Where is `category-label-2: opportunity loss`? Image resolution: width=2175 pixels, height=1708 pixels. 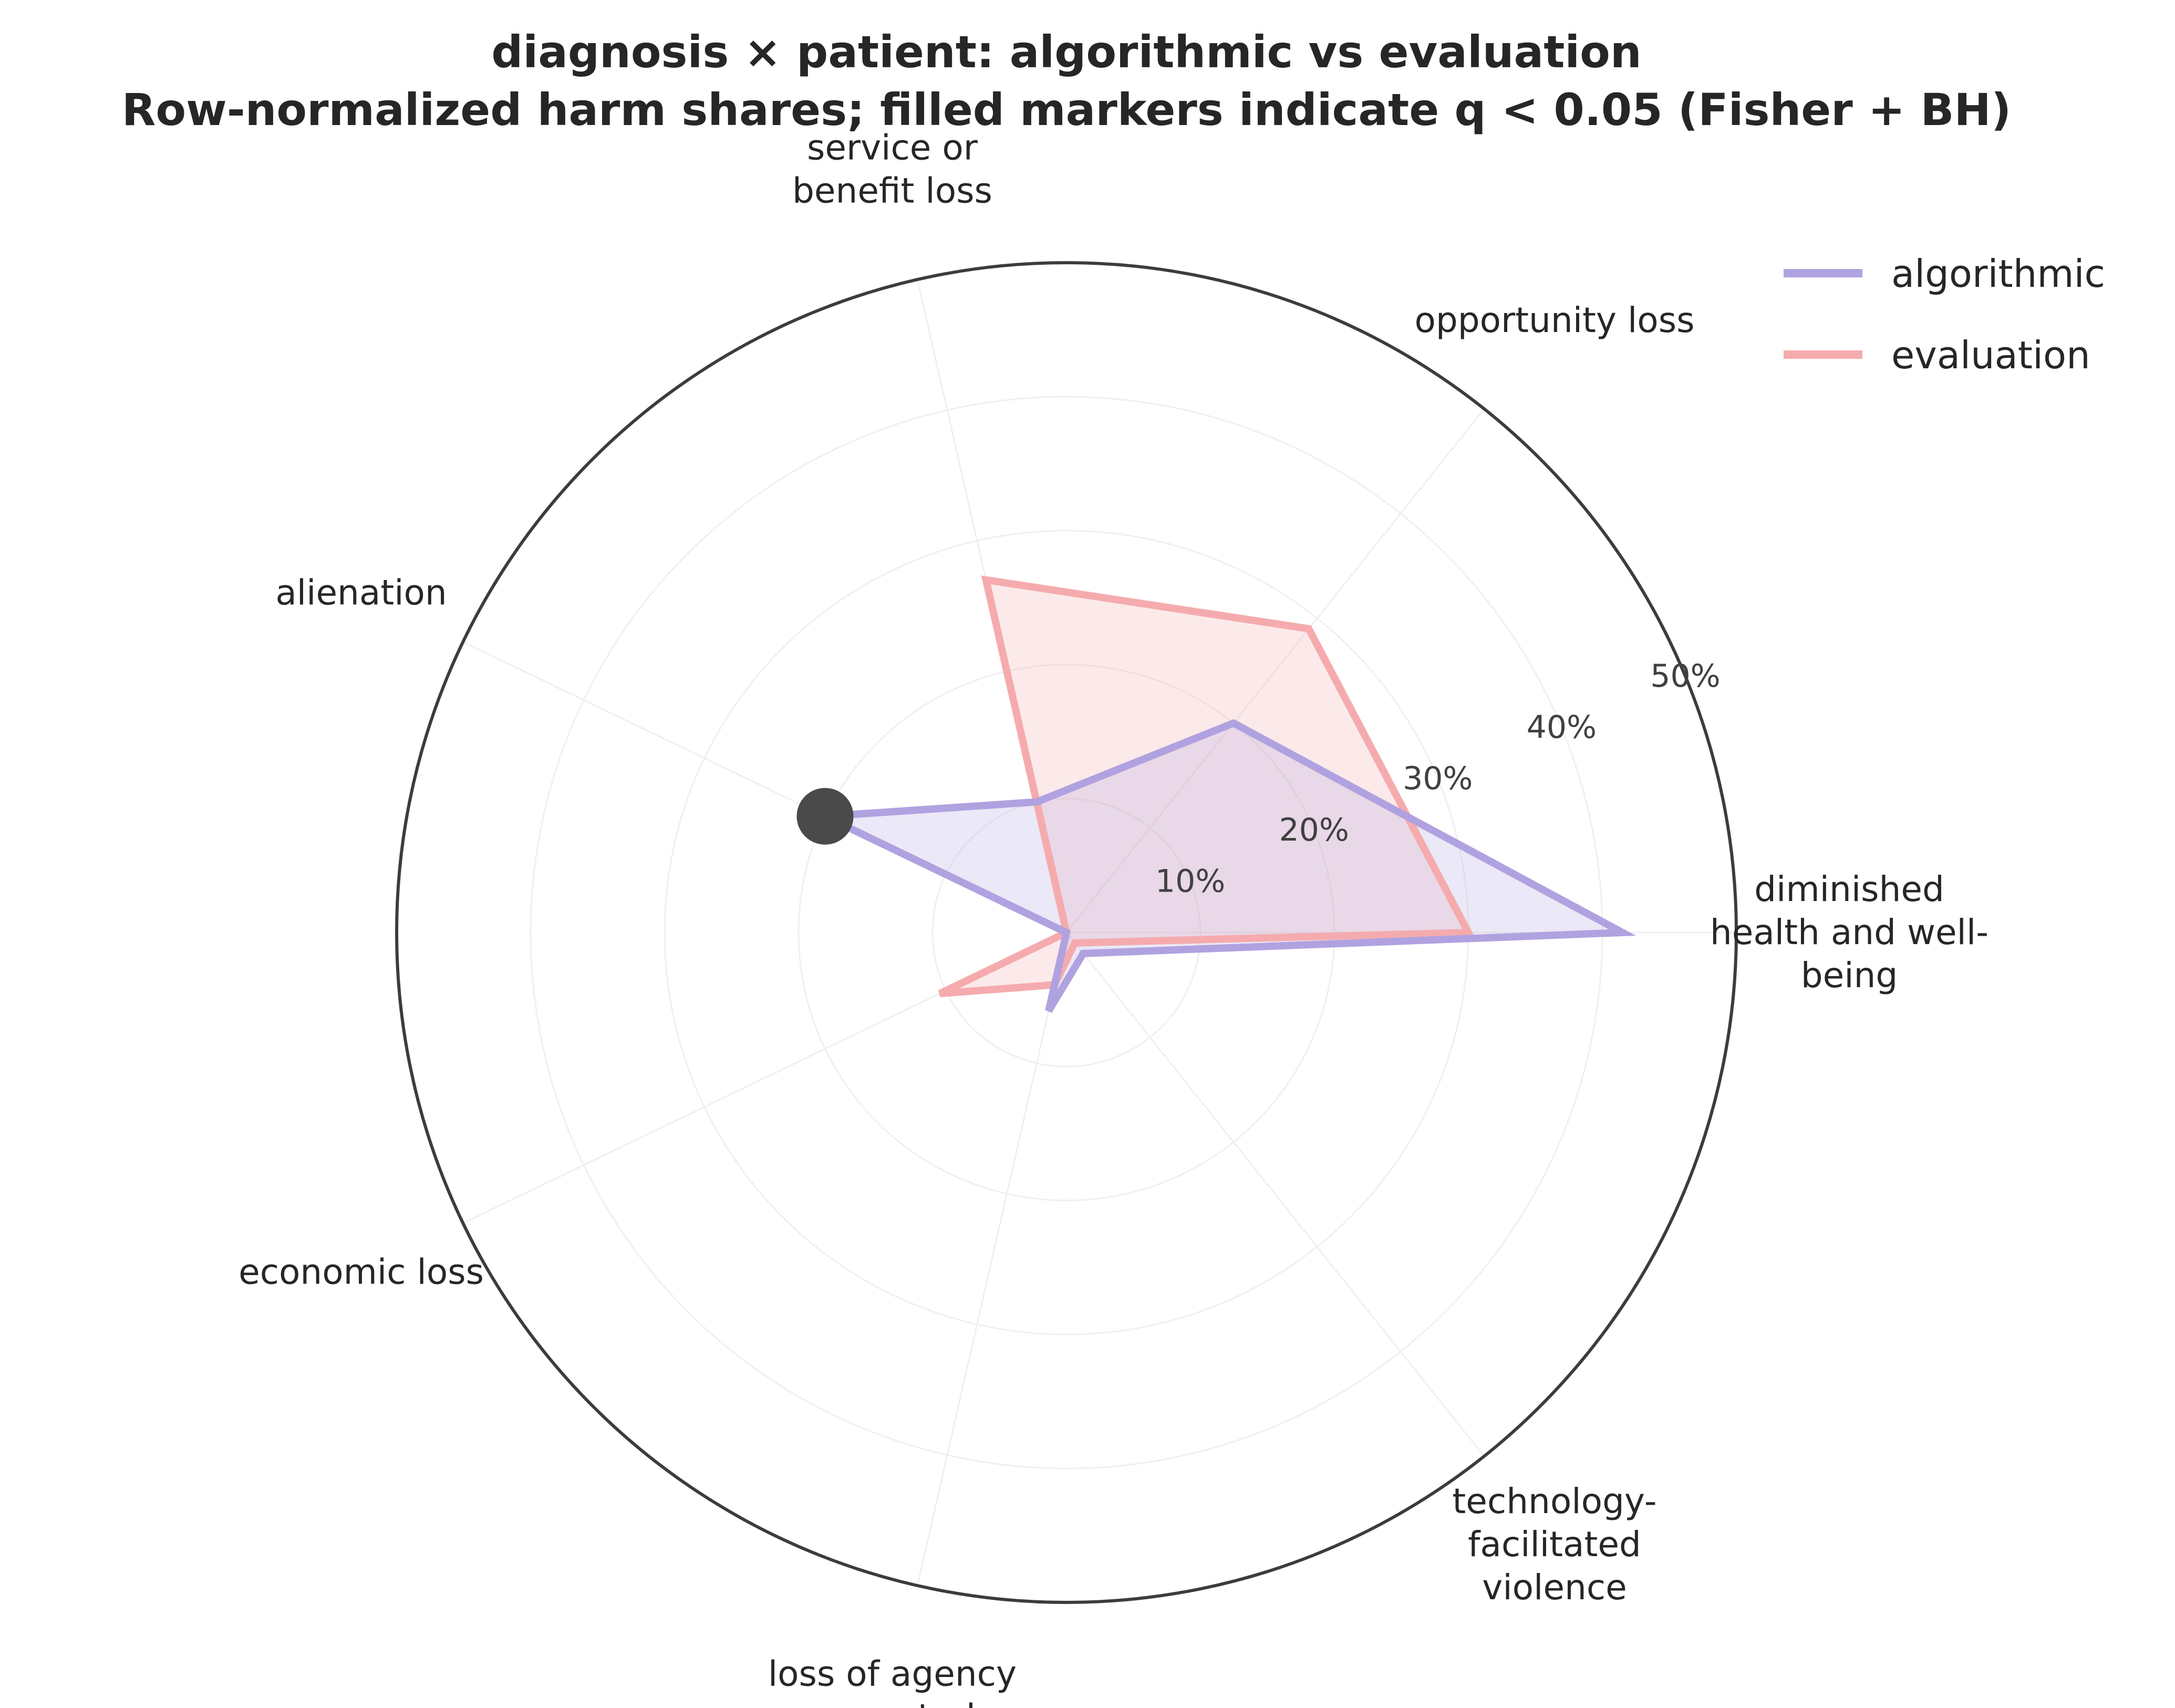 category-label-2: opportunity loss is located at coordinates (1555, 320).